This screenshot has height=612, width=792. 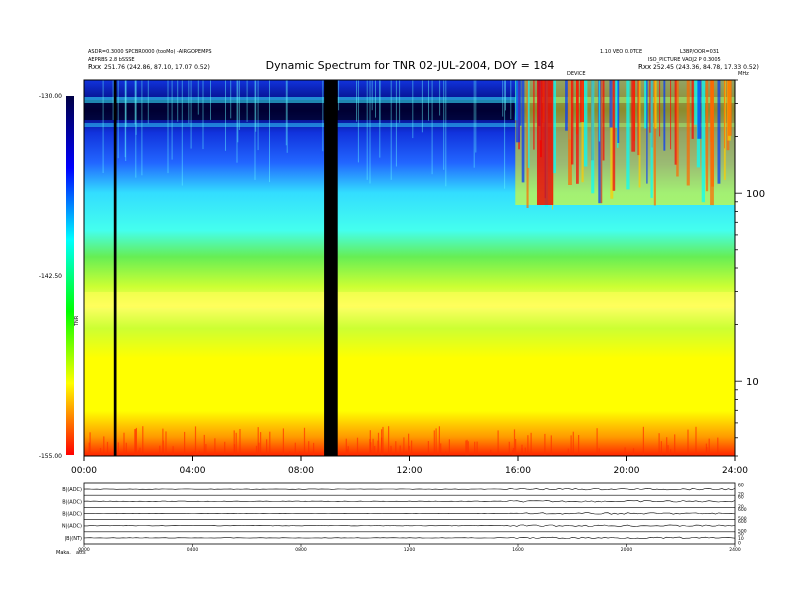 I want to click on colorbar-tick-bottom: -155.00, so click(x=50, y=456).